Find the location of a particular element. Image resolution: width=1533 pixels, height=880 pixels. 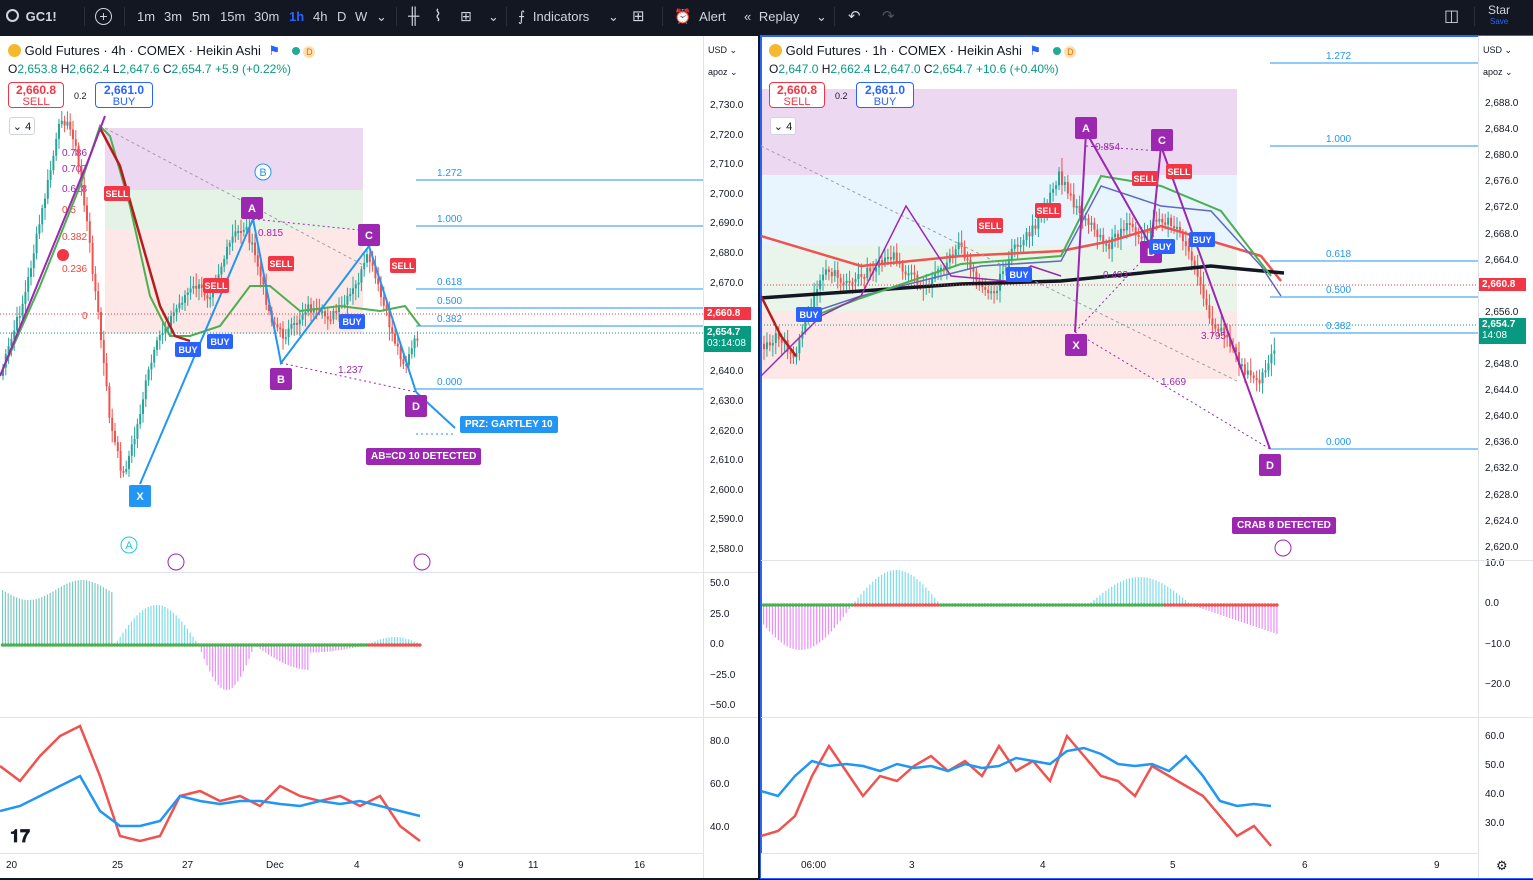

trade-signal-label: SELL is located at coordinates (117, 194).